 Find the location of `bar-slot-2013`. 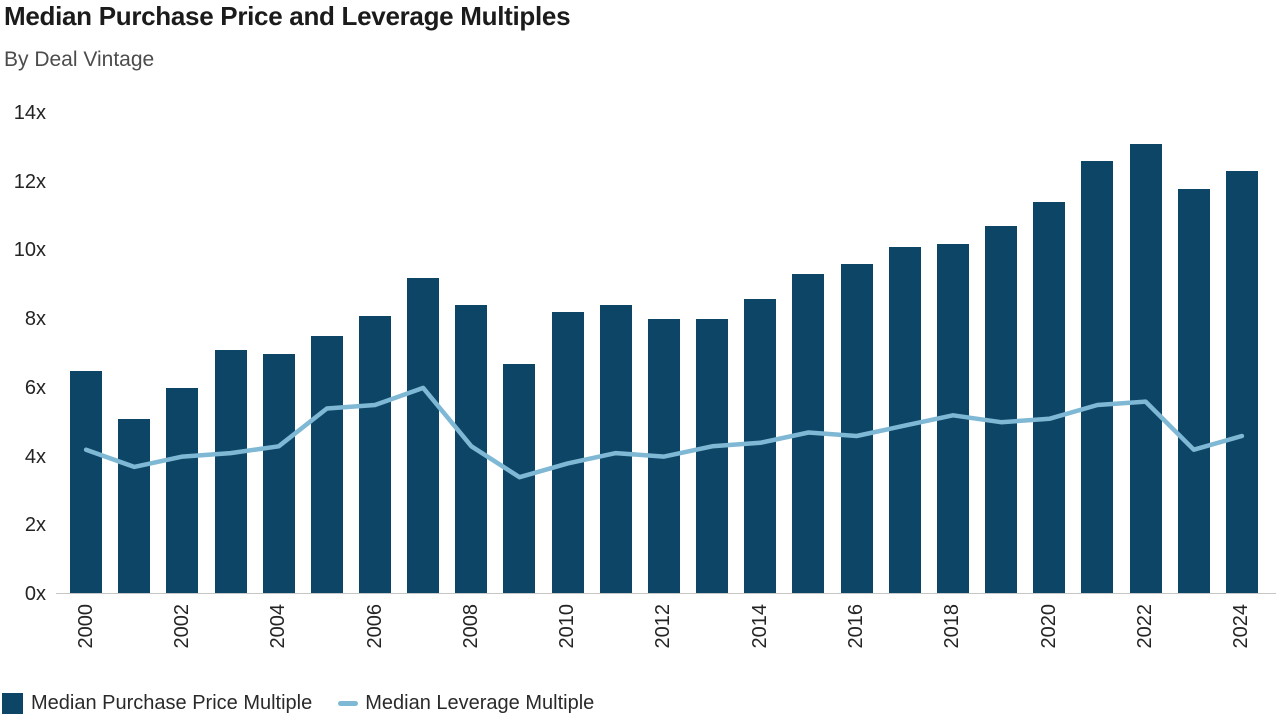

bar-slot-2013 is located at coordinates (712, 353).